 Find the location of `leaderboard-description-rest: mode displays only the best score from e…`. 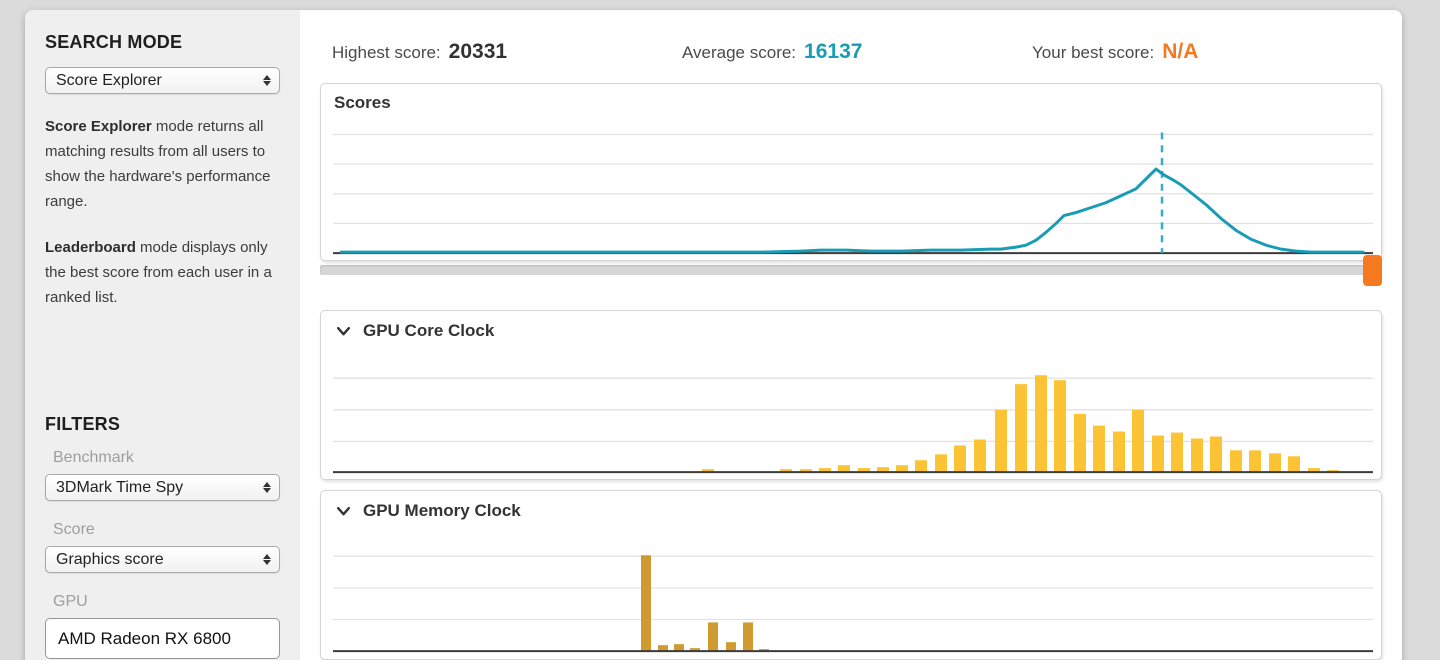

leaderboard-description-rest: mode displays only the best score from e… is located at coordinates (158, 272).